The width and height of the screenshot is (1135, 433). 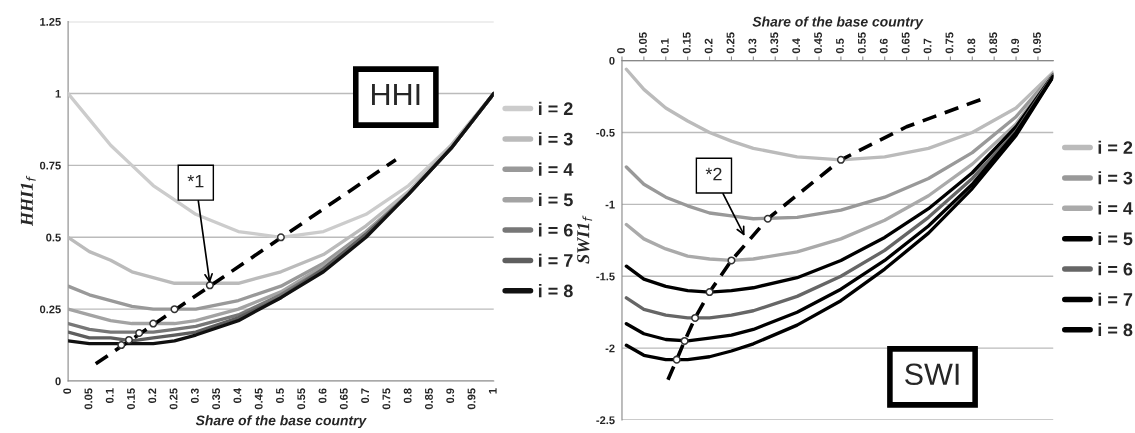 What do you see at coordinates (50, 309) in the screenshot?
I see `y-tick-label: 0.25` at bounding box center [50, 309].